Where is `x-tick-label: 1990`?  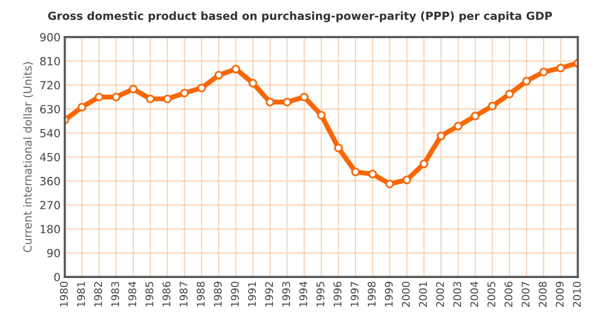 x-tick-label: 1990 is located at coordinates (234, 294).